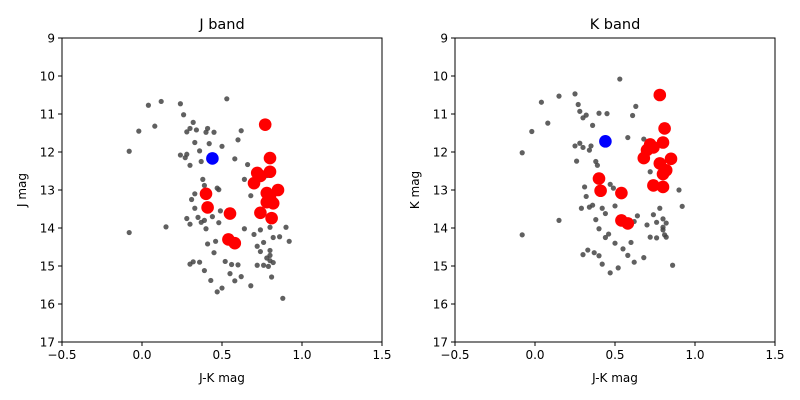 Image resolution: width=800 pixels, height=400 pixels. I want to click on y-tick-label: 9, so click(444, 39).